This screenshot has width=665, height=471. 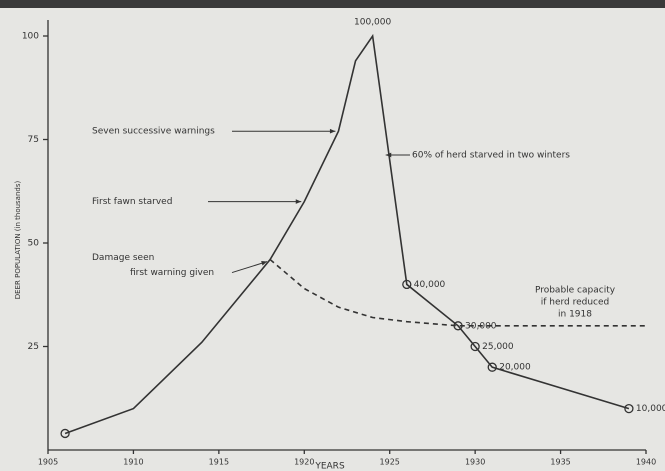 What do you see at coordinates (515, 368) in the screenshot?
I see `data-label: 20,000` at bounding box center [515, 368].